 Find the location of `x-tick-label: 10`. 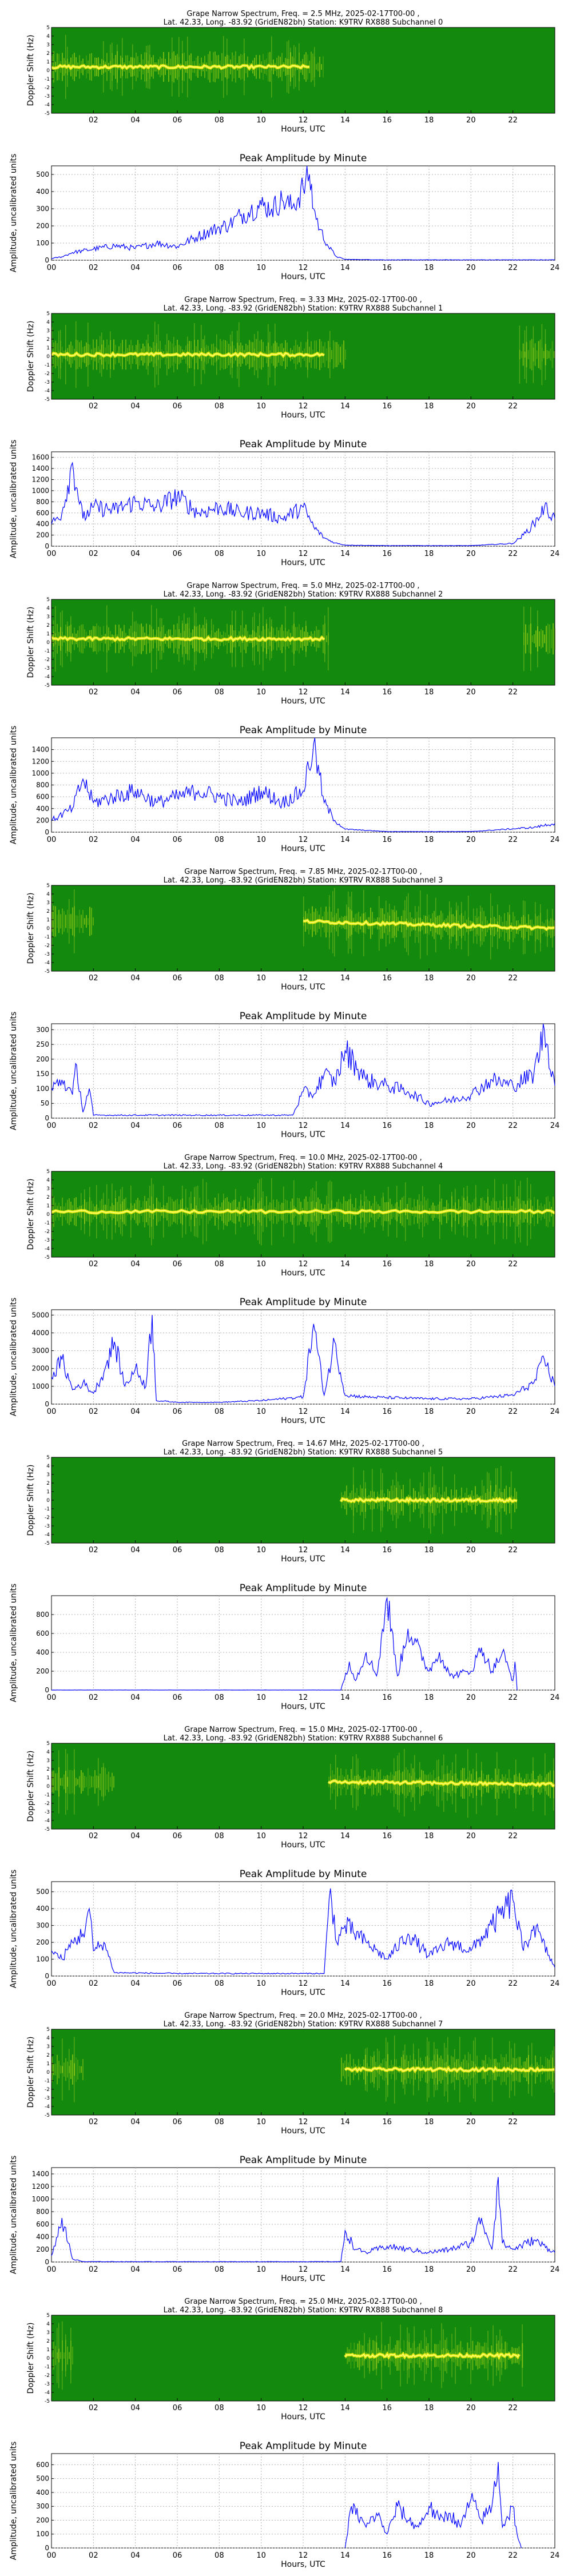

x-tick-label: 10 is located at coordinates (261, 1264).